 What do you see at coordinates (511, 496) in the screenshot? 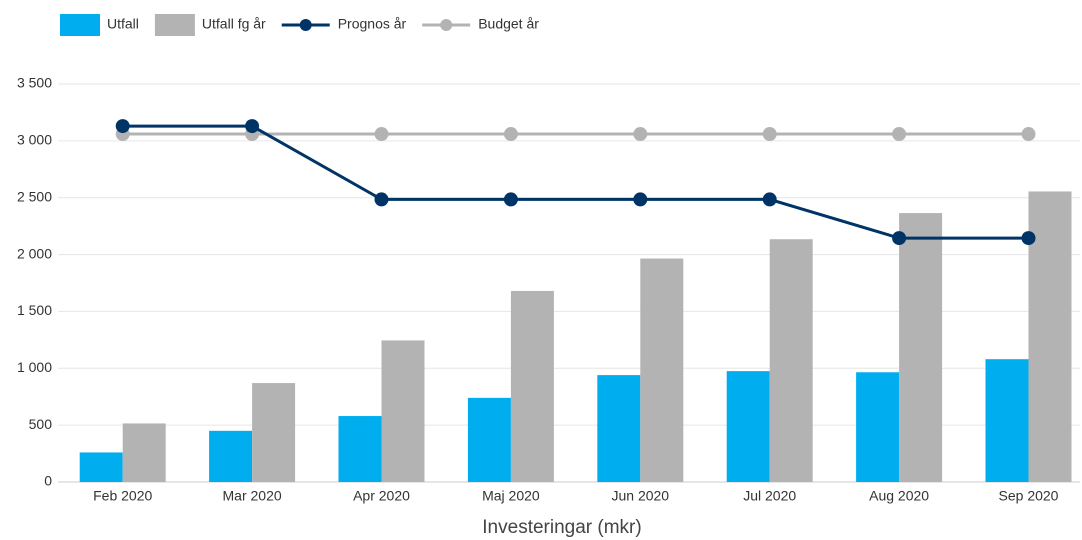
I see `x-tick-label: Maj 2020` at bounding box center [511, 496].